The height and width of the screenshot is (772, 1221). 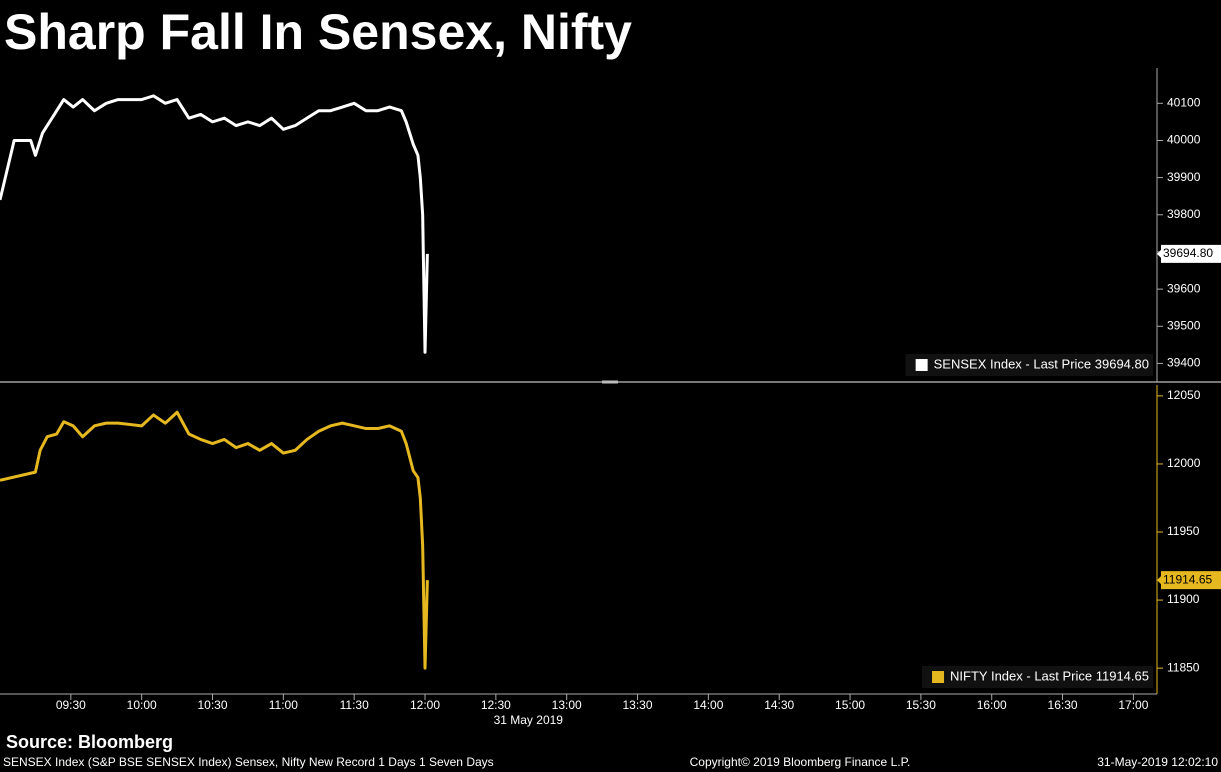 I want to click on x-tick-label: 10:00, so click(x=142, y=705).